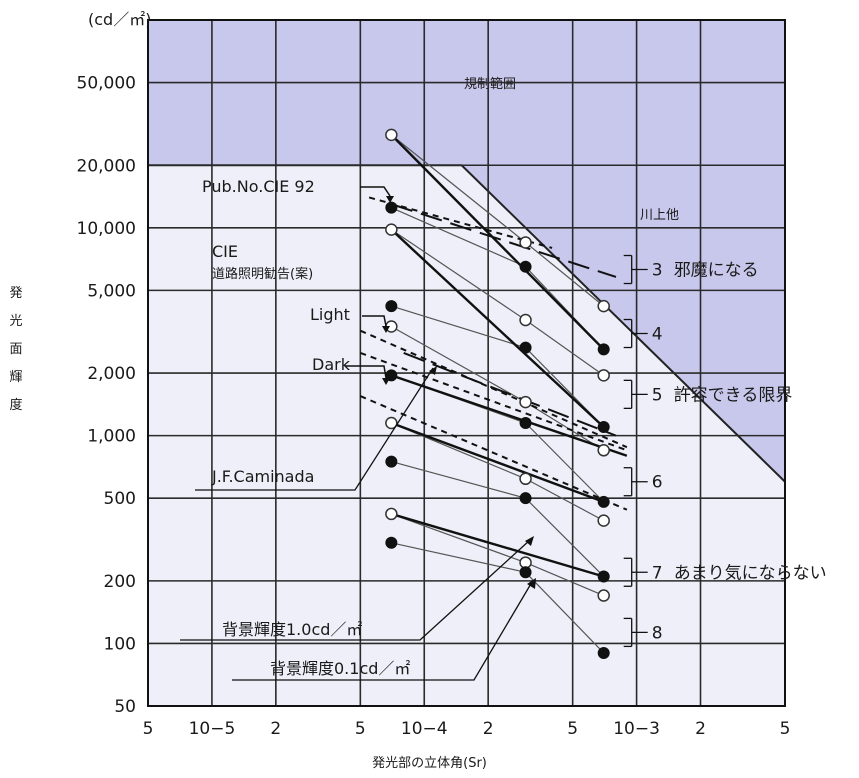  What do you see at coordinates (386, 381) in the screenshot?
I see `dark-arrow` at bounding box center [386, 381].